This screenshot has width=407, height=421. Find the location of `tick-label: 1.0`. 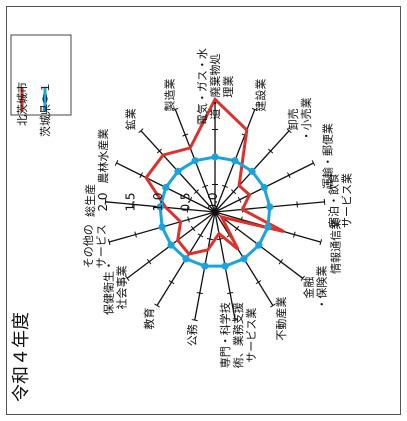

tick-label: 1.0 is located at coordinates (158, 201).